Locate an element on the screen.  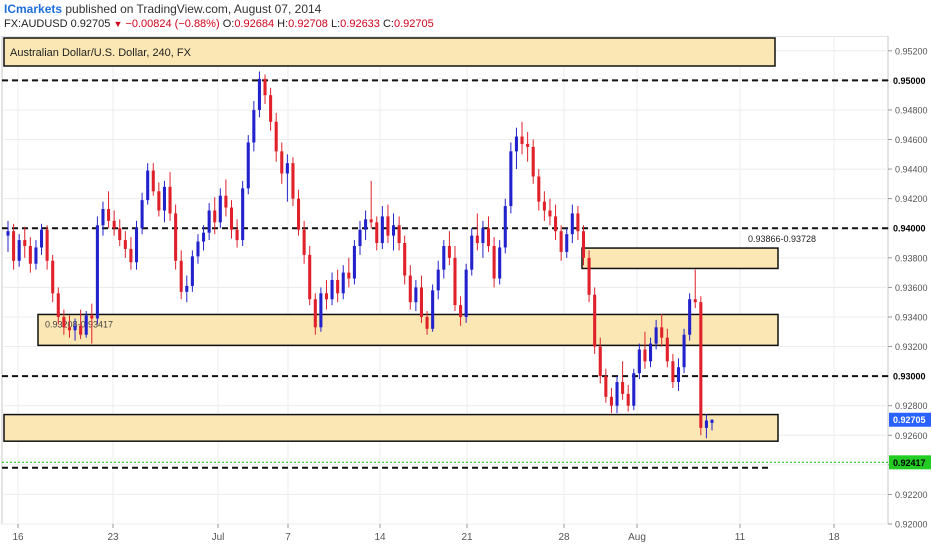
x-tick-label: Aug is located at coordinates (637, 537).